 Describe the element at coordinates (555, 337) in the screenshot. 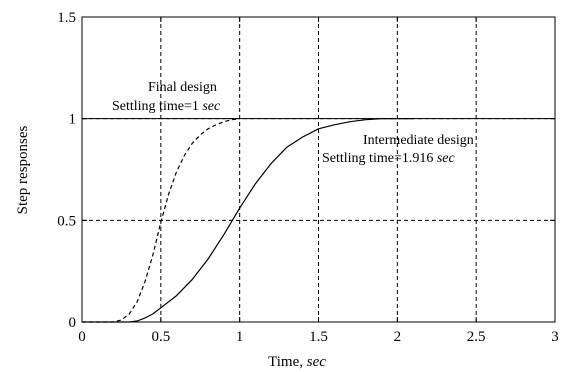

I see `x-tick-label: 3` at that location.